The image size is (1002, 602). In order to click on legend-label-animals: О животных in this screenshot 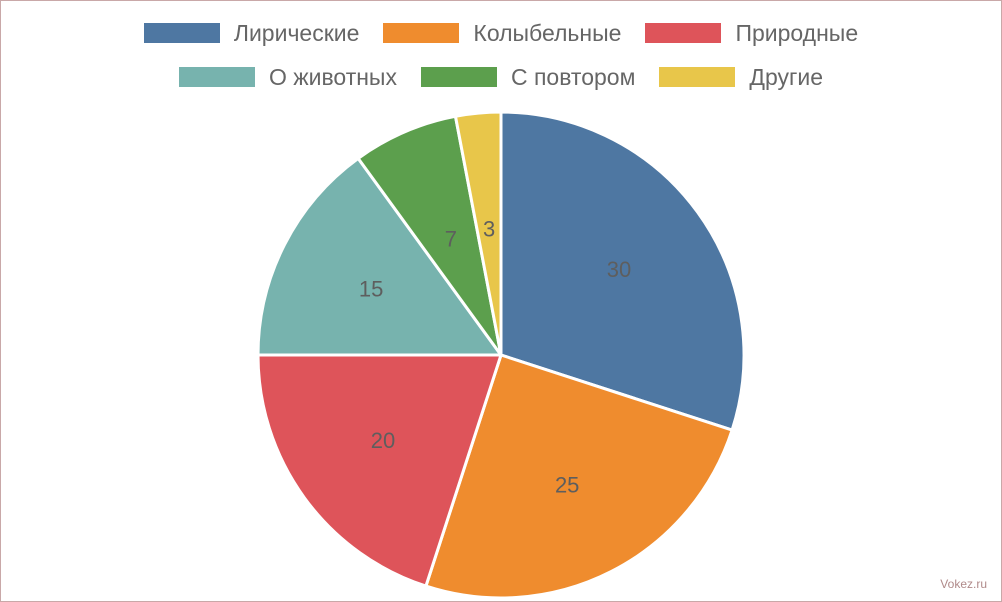, I will do `click(332, 76)`.